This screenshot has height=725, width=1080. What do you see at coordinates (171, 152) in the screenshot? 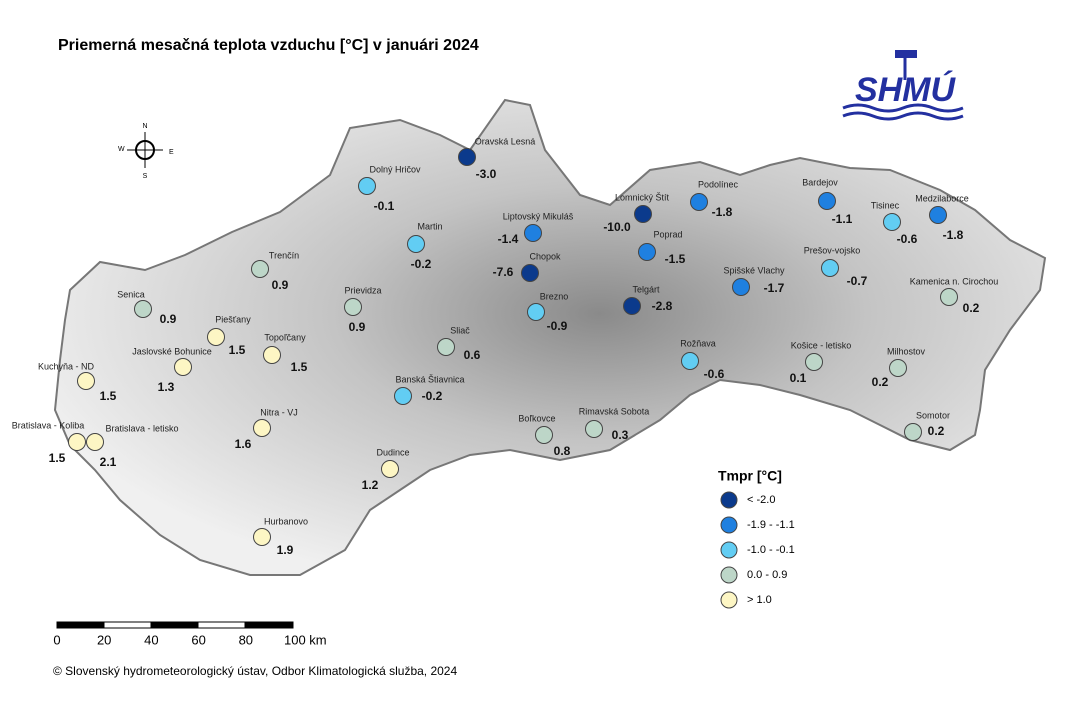
I see `compass-e: E` at bounding box center [171, 152].